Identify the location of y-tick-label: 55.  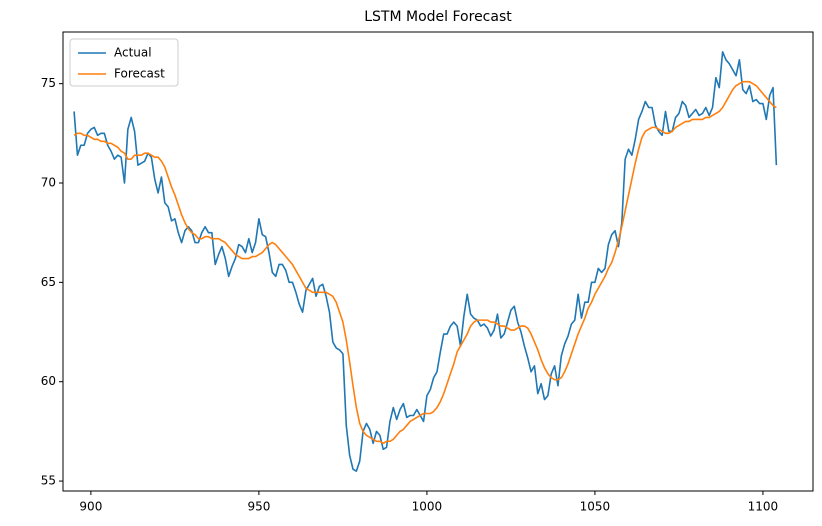
(48, 481).